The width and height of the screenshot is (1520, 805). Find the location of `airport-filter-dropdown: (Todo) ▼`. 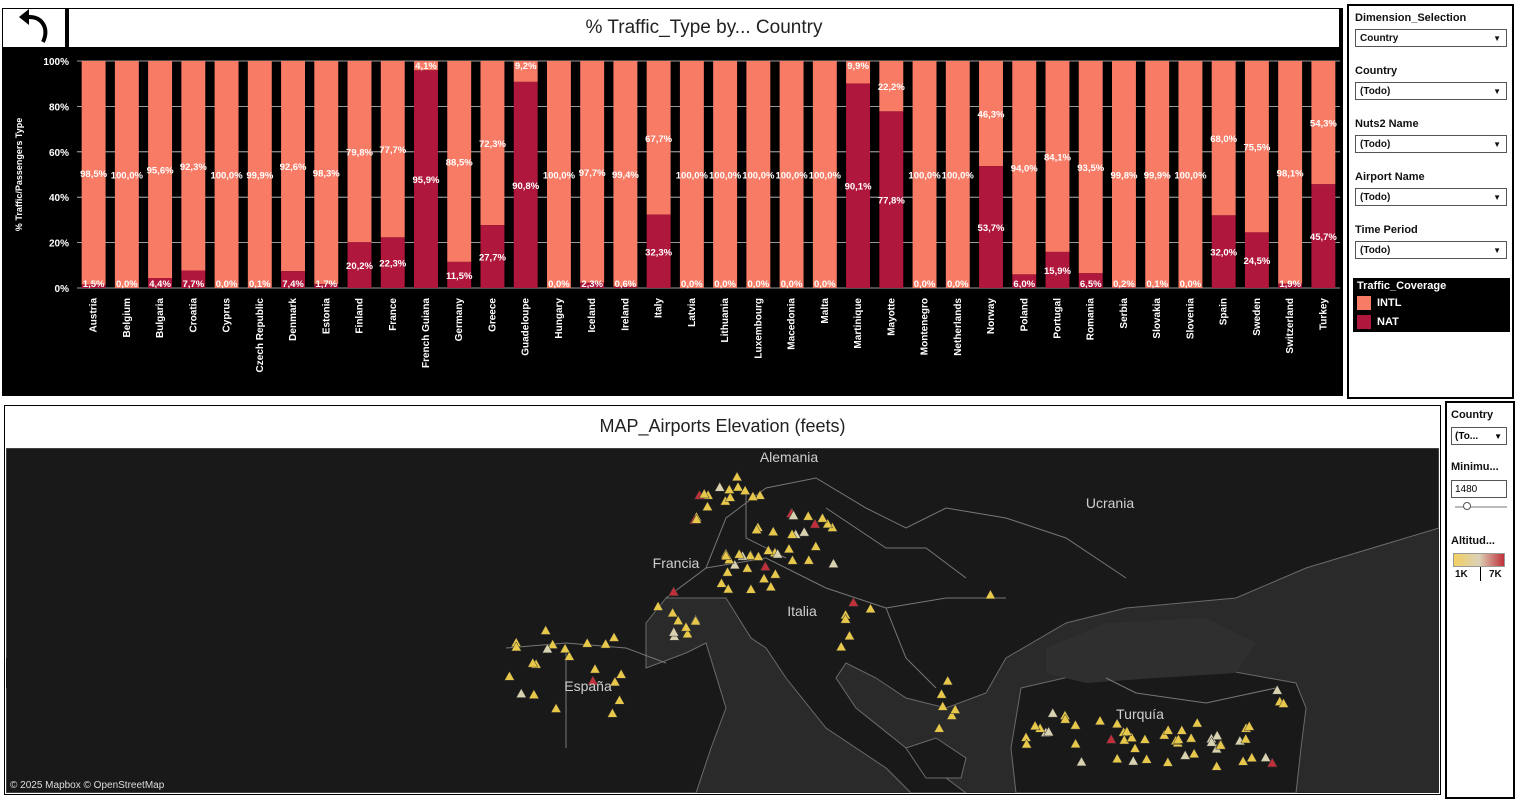

airport-filter-dropdown: (Todo) ▼ is located at coordinates (1431, 197).